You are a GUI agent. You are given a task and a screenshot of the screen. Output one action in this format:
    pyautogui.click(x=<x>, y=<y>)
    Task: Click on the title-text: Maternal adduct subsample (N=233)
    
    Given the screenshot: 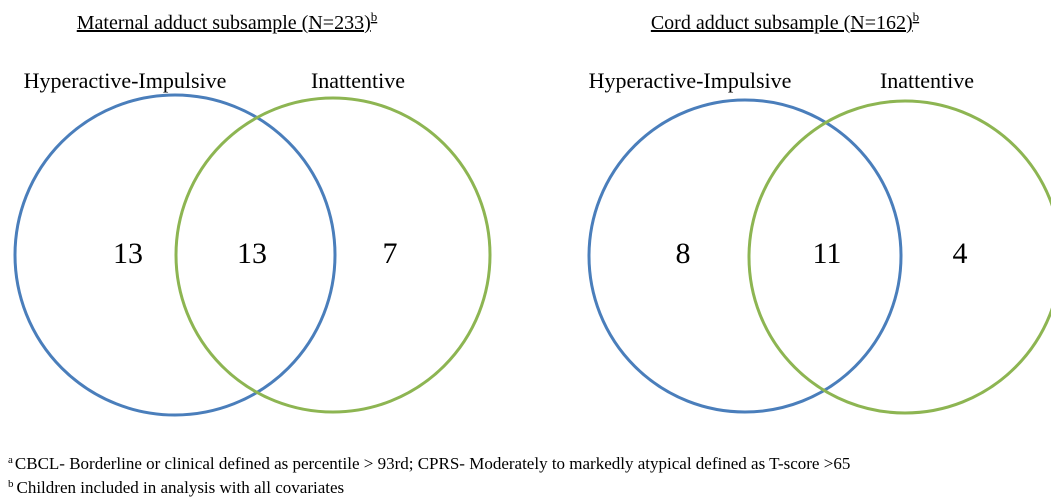 What is the action you would take?
    pyautogui.click(x=224, y=23)
    